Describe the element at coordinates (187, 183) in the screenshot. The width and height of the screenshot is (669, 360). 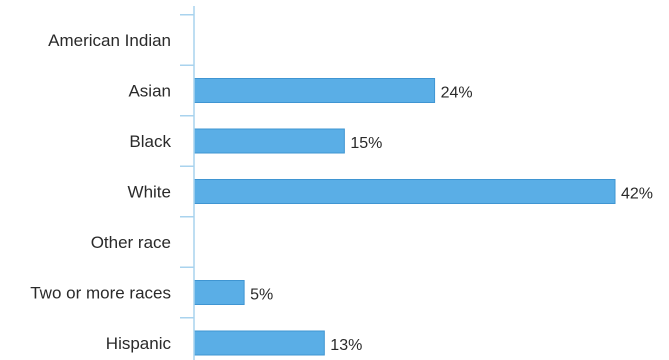
I see `category-axis` at that location.